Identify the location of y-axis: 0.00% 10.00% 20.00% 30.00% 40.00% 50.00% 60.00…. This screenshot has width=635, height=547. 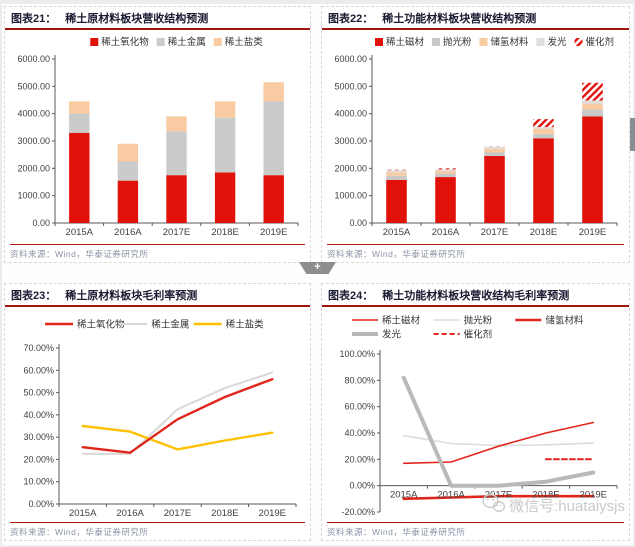
(41, 426).